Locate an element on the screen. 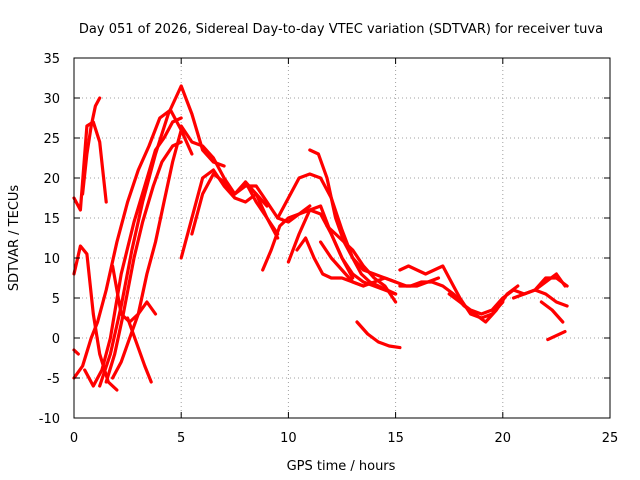  y-tick-label: 15 is located at coordinates (51, 219).